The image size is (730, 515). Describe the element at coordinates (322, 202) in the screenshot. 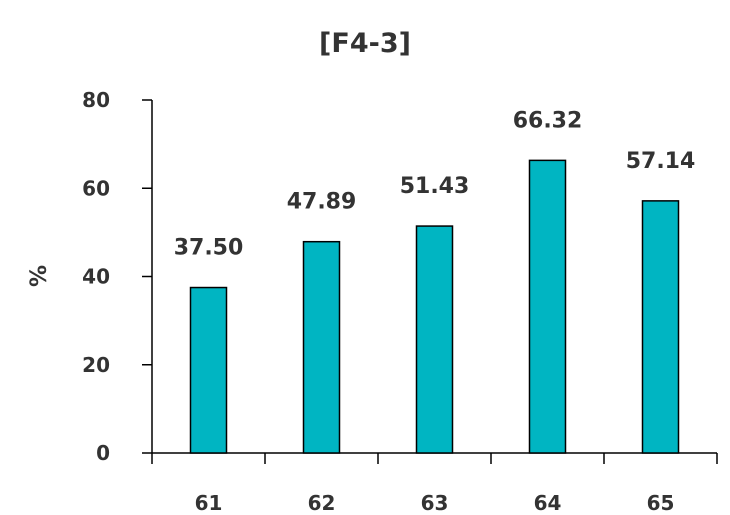

I see `data-label-62: 47.89` at that location.